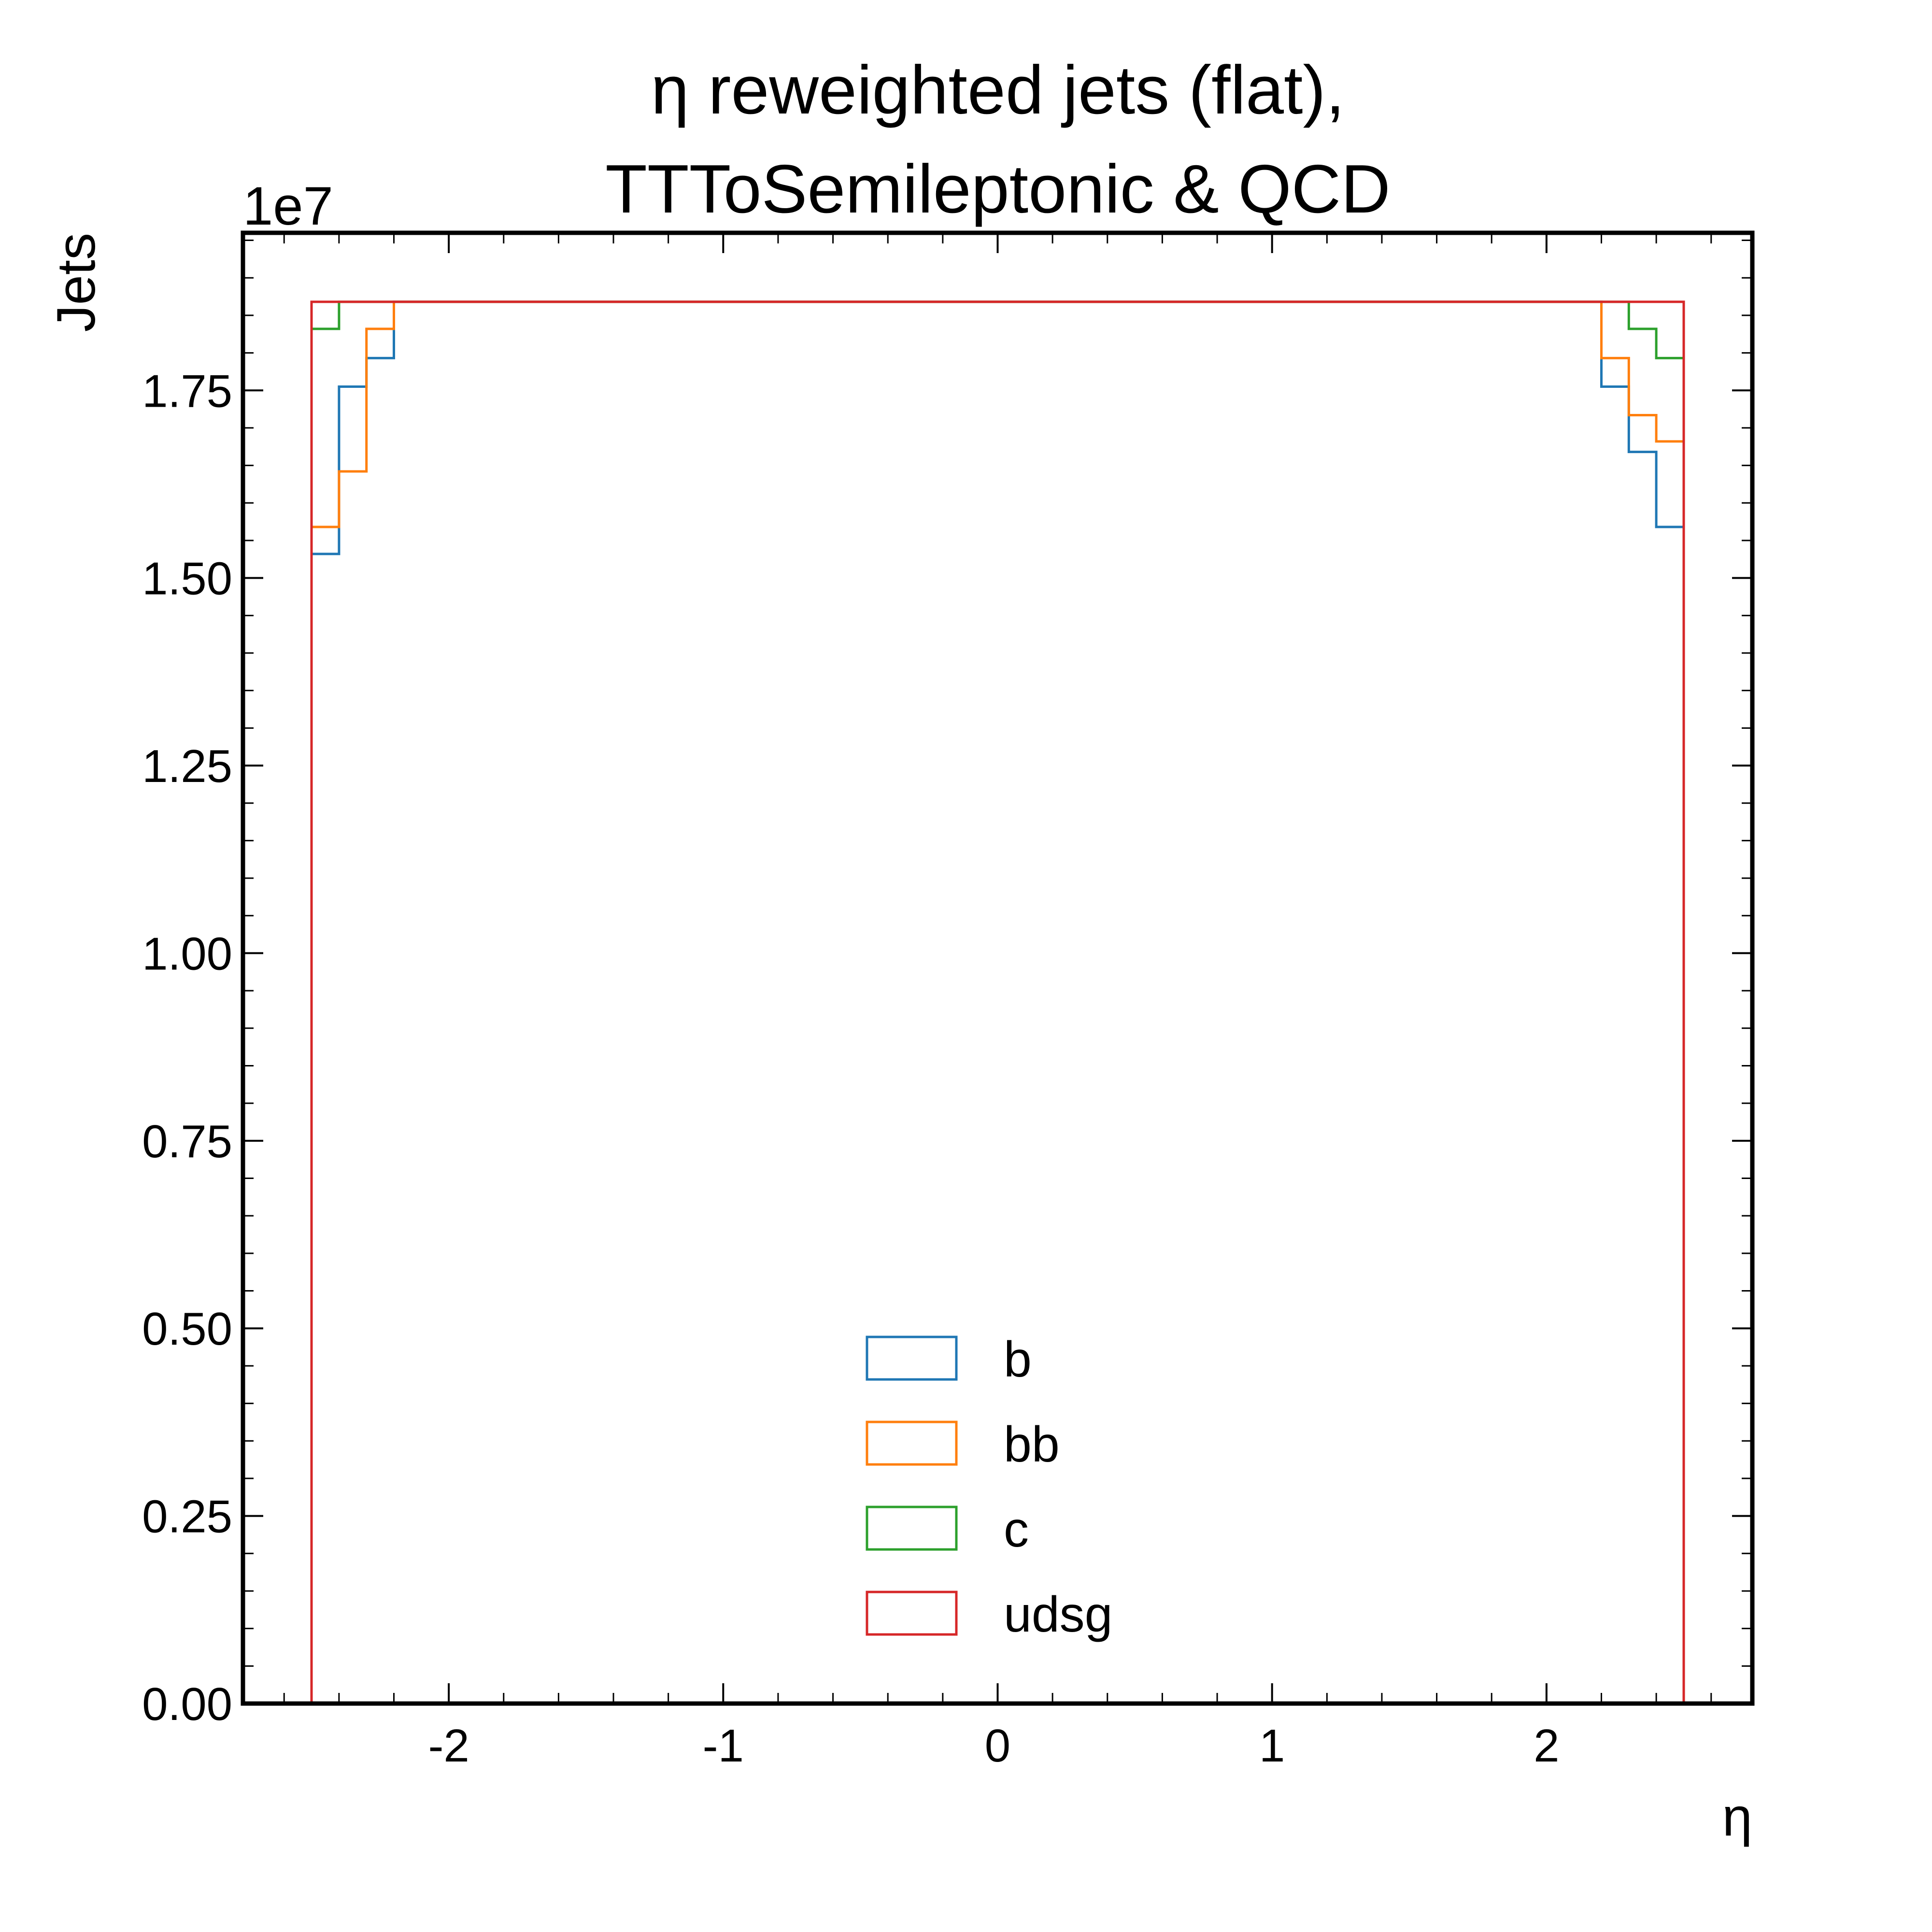 This screenshot has width=1932, height=1932. I want to click on chart-title-line2: TTToSemileptonic & QCD, so click(998, 189).